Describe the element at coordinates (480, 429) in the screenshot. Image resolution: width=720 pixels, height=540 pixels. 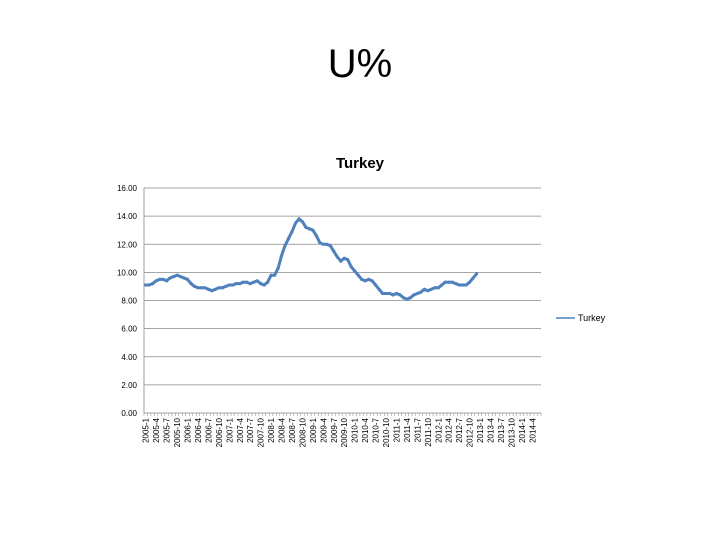
I see `x-tick-label: 2013-1` at that location.